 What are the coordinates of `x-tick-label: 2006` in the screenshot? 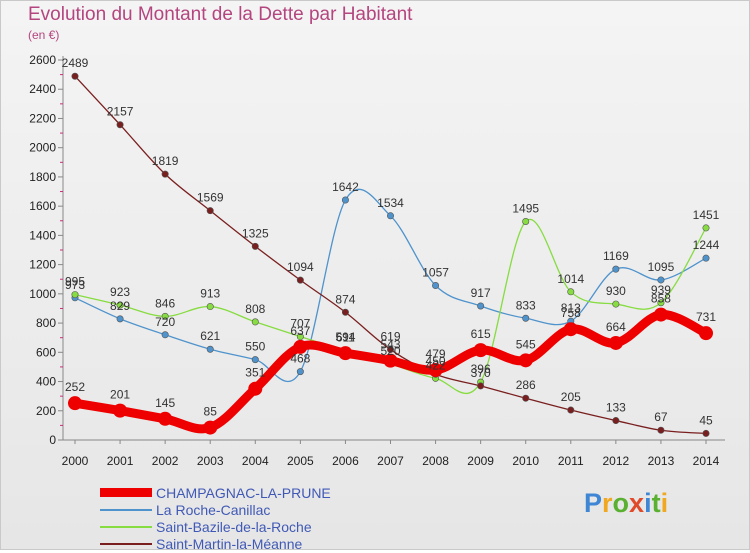 It's located at (345, 461).